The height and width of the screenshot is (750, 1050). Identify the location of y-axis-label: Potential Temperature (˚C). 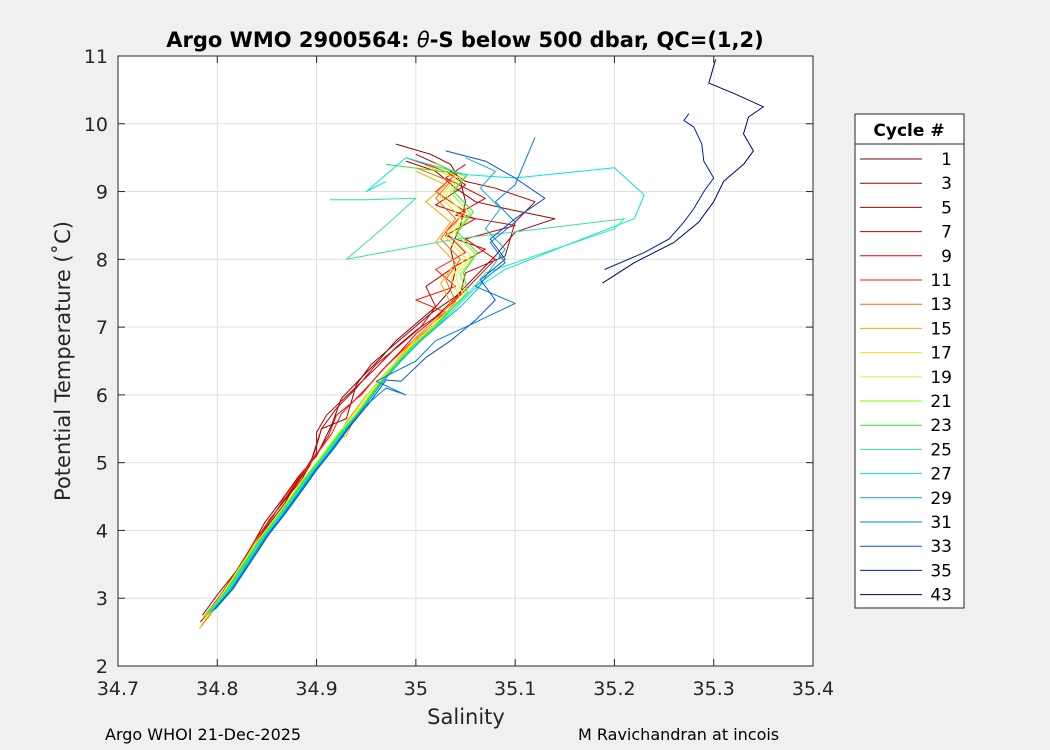
(63, 361).